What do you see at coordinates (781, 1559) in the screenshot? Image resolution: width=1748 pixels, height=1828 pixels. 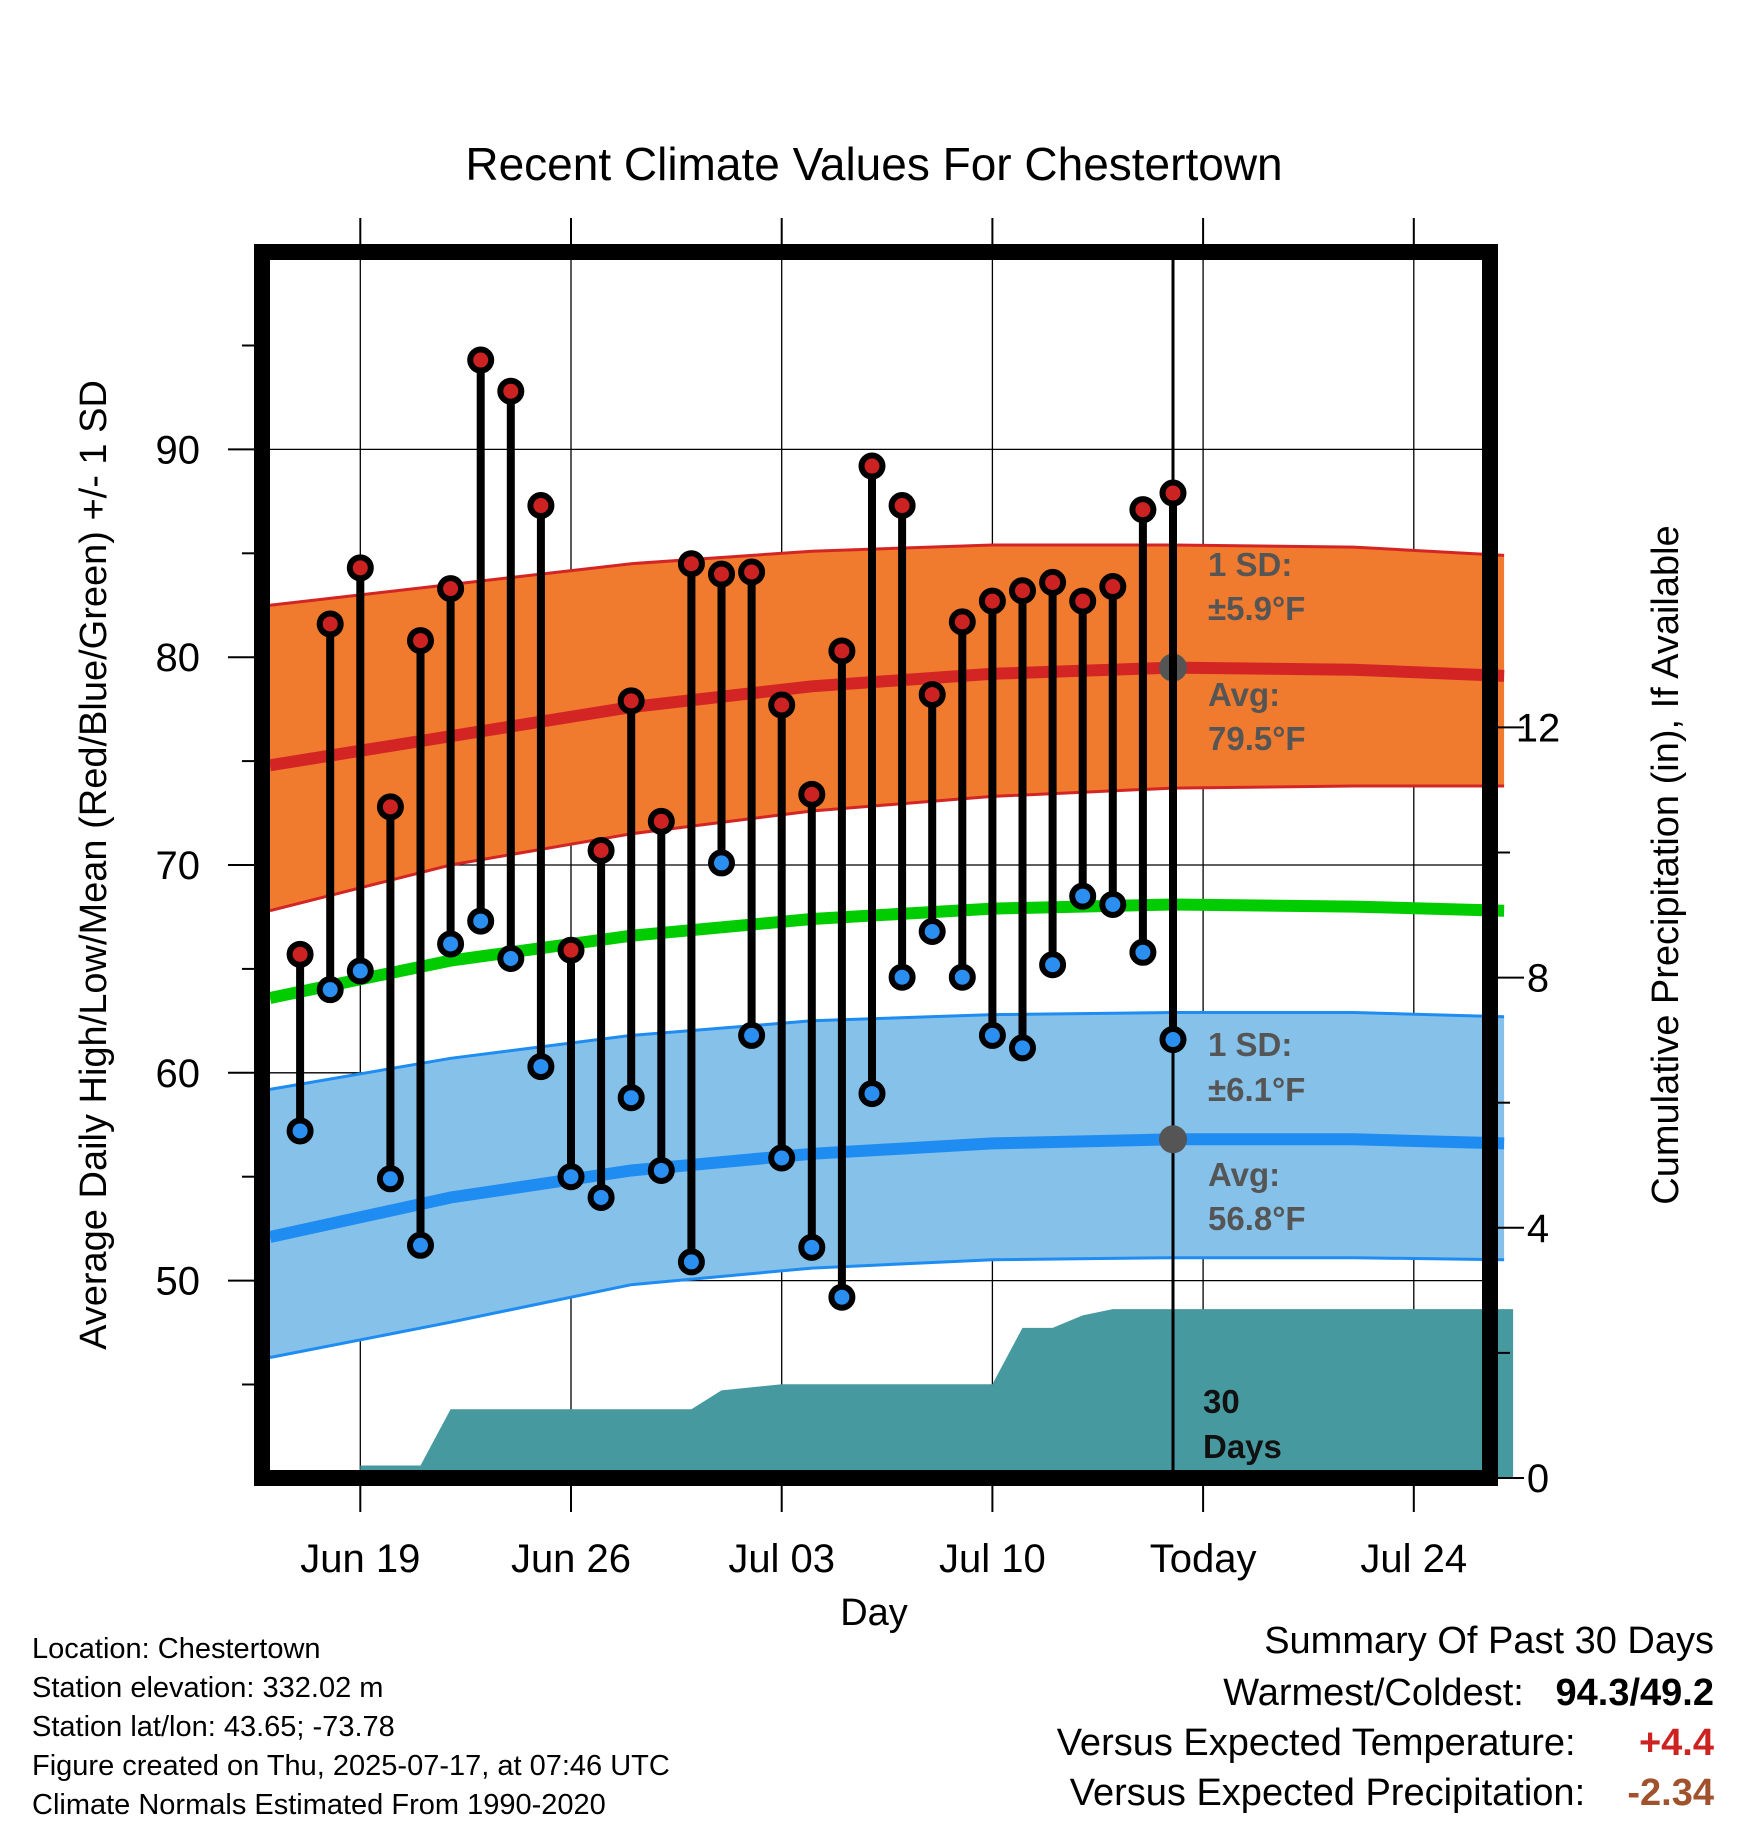 I see `x-tick-label: Jul 03` at bounding box center [781, 1559].